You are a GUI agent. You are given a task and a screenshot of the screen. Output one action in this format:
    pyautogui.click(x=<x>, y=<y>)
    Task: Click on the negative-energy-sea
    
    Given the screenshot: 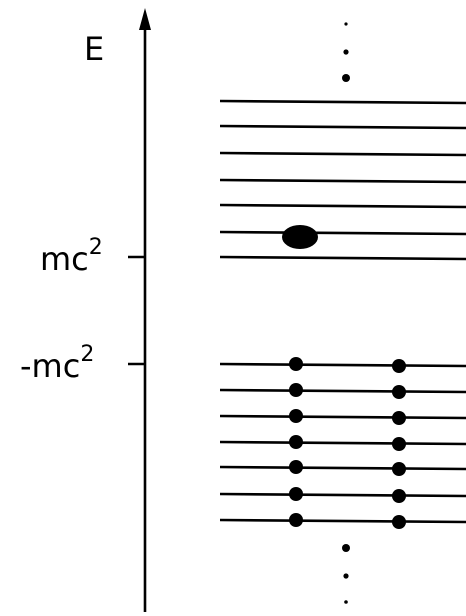 What is the action you would take?
    pyautogui.click(x=342, y=443)
    